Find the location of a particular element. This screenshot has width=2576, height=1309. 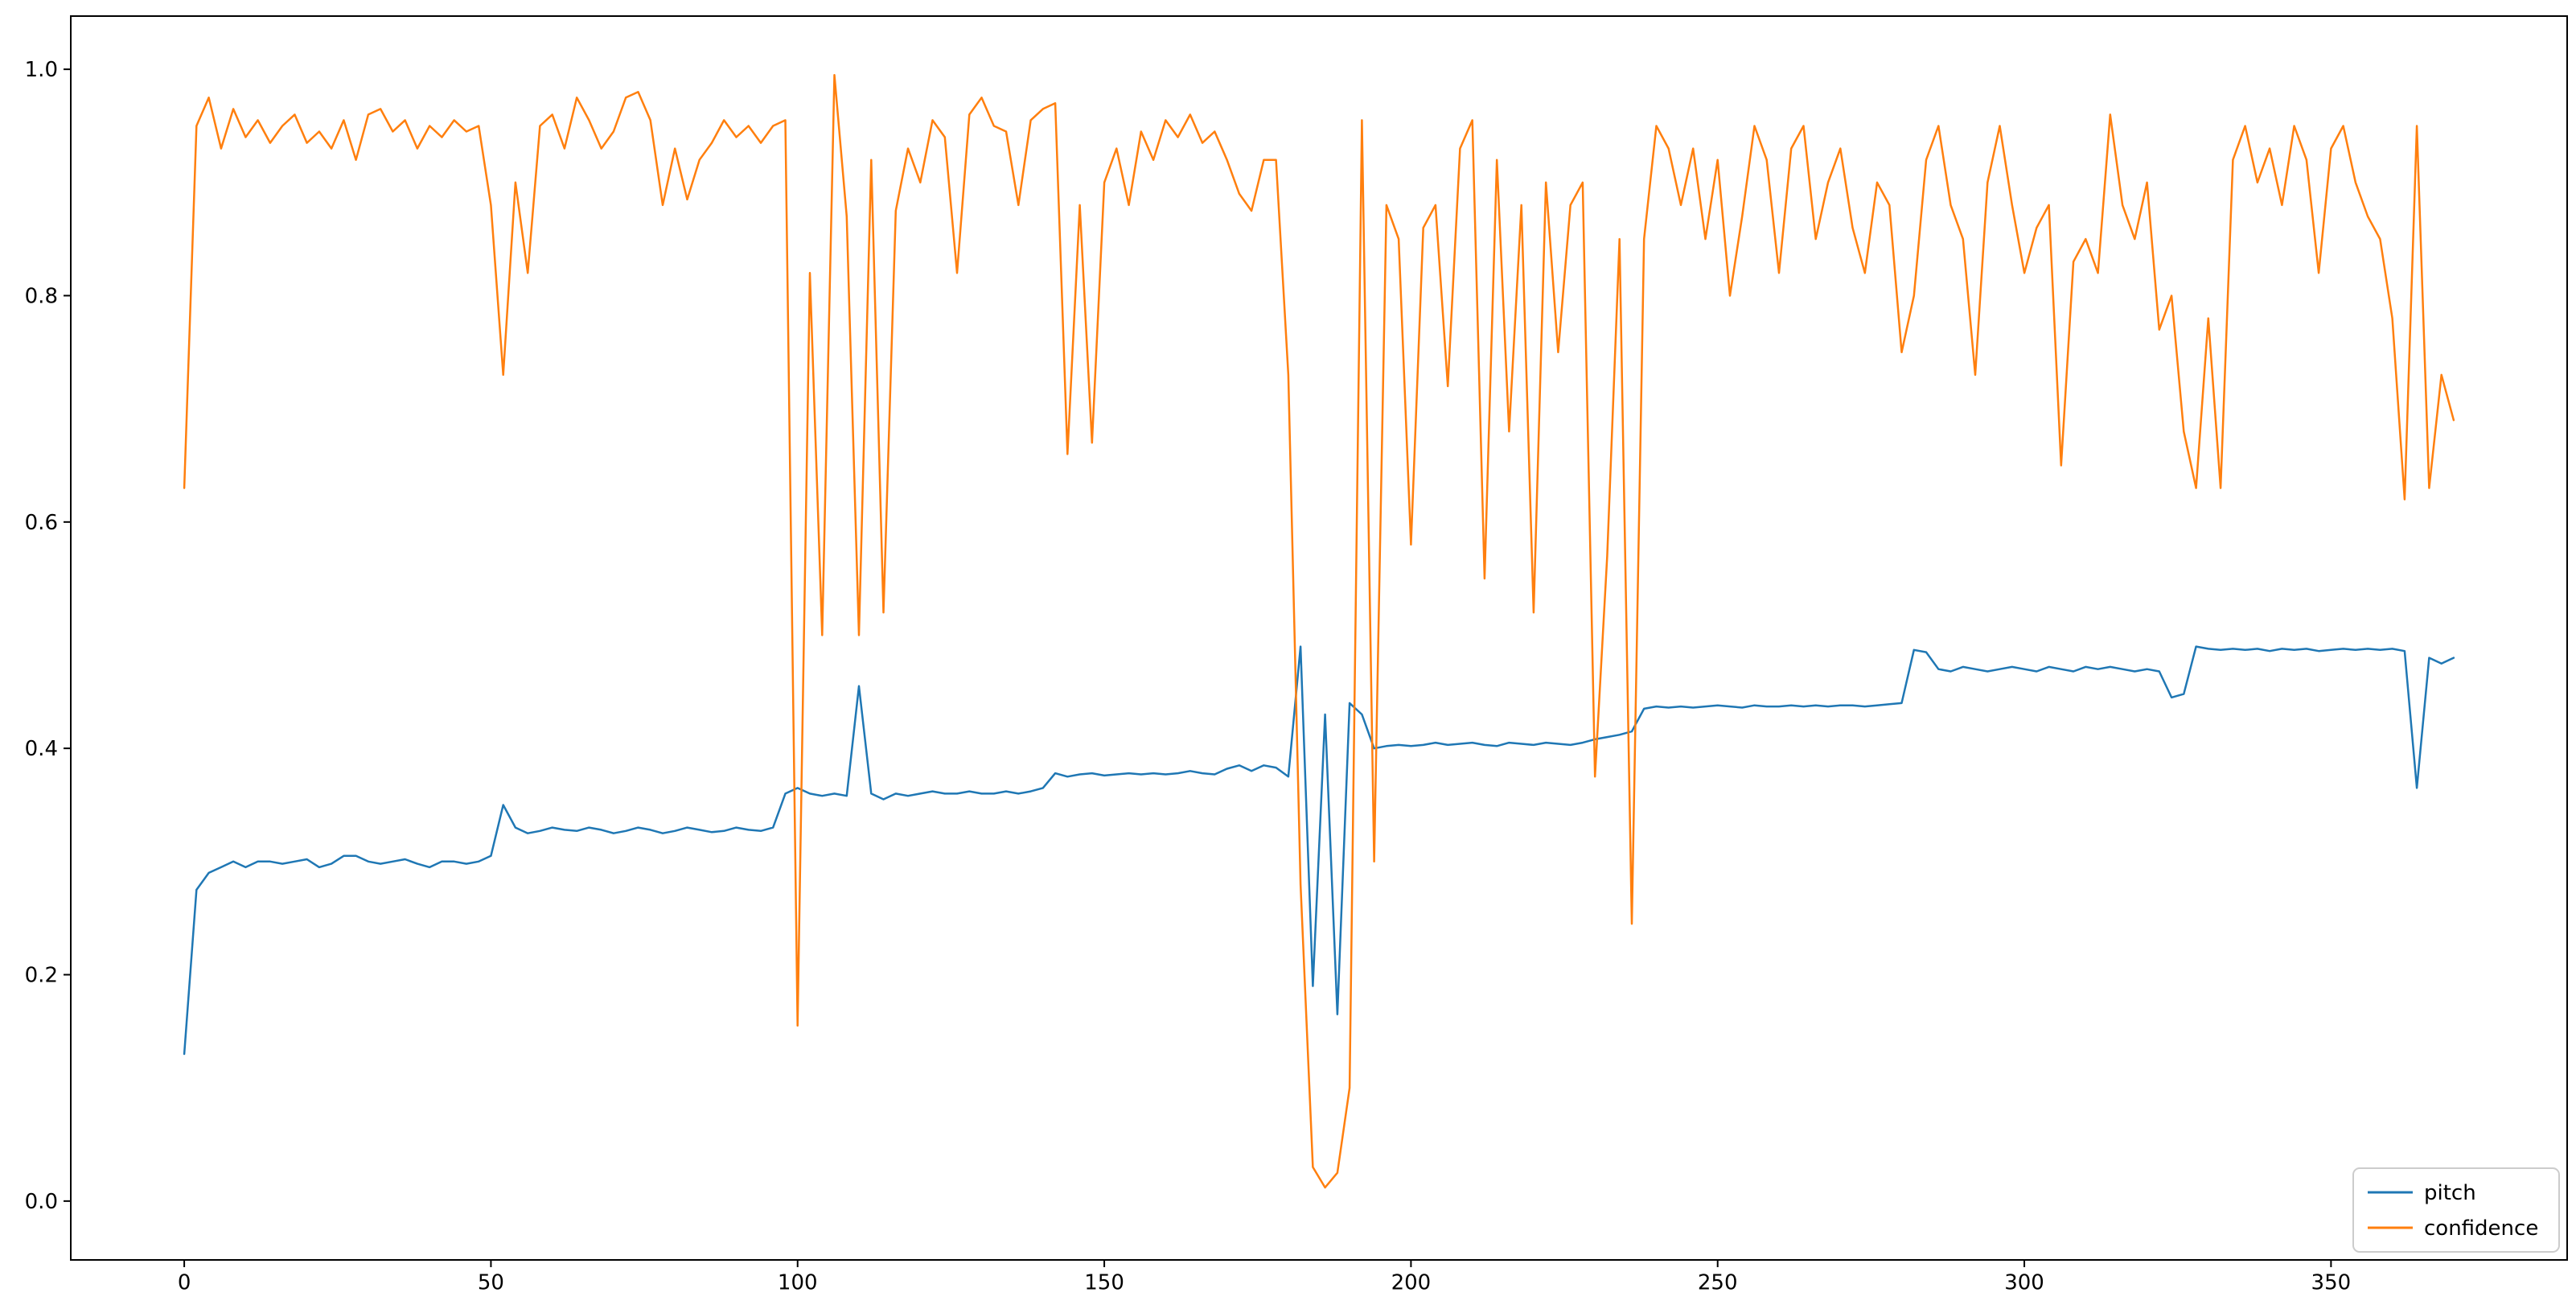

y-axis-tick-label: 0.6 is located at coordinates (41, 523).